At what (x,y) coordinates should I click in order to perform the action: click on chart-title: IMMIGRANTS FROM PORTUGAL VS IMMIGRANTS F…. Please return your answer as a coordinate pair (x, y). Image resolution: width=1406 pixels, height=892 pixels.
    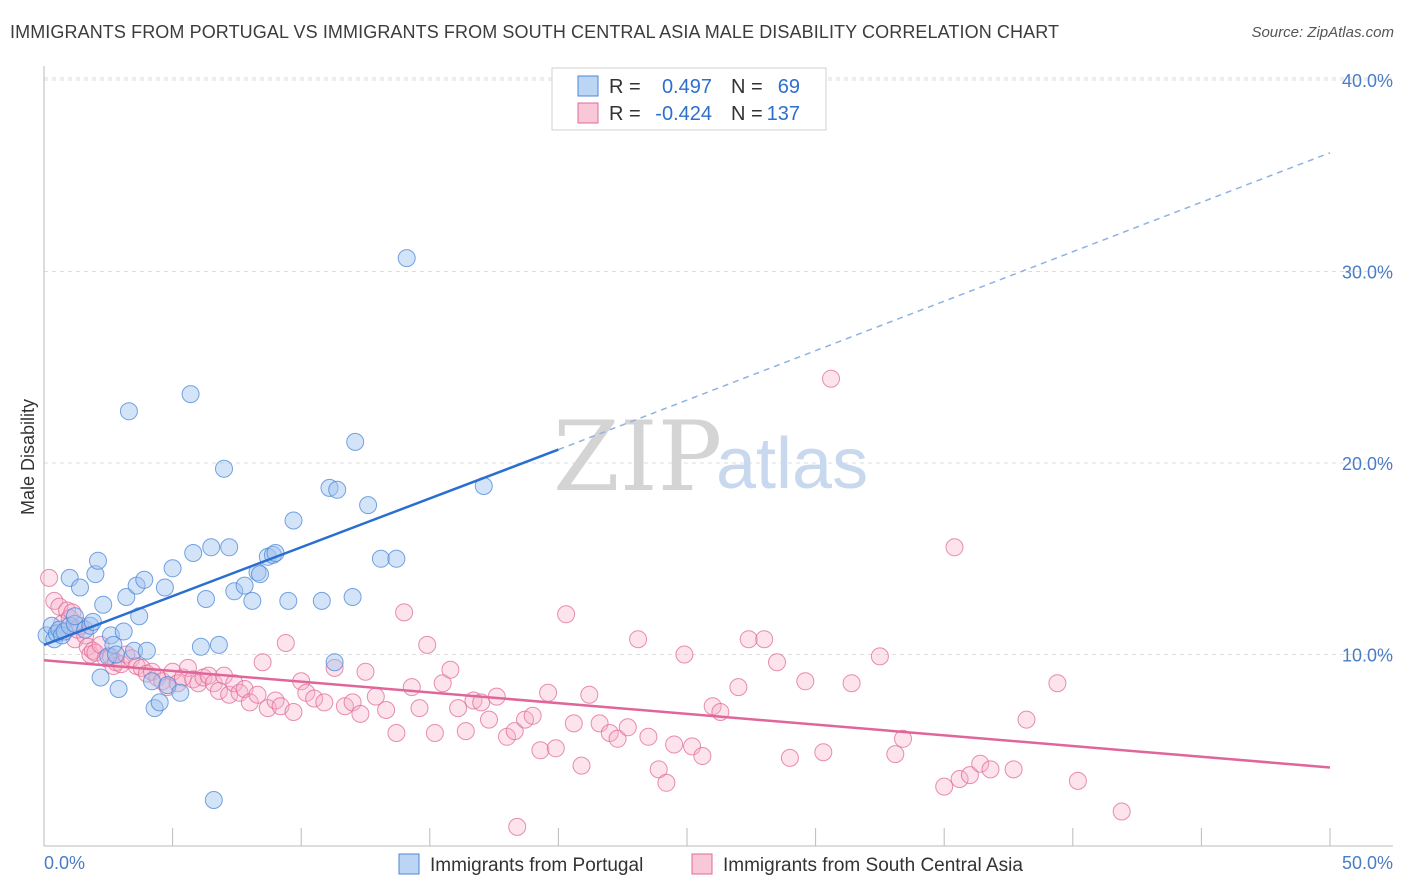
    Looking at the image, I should click on (535, 32).